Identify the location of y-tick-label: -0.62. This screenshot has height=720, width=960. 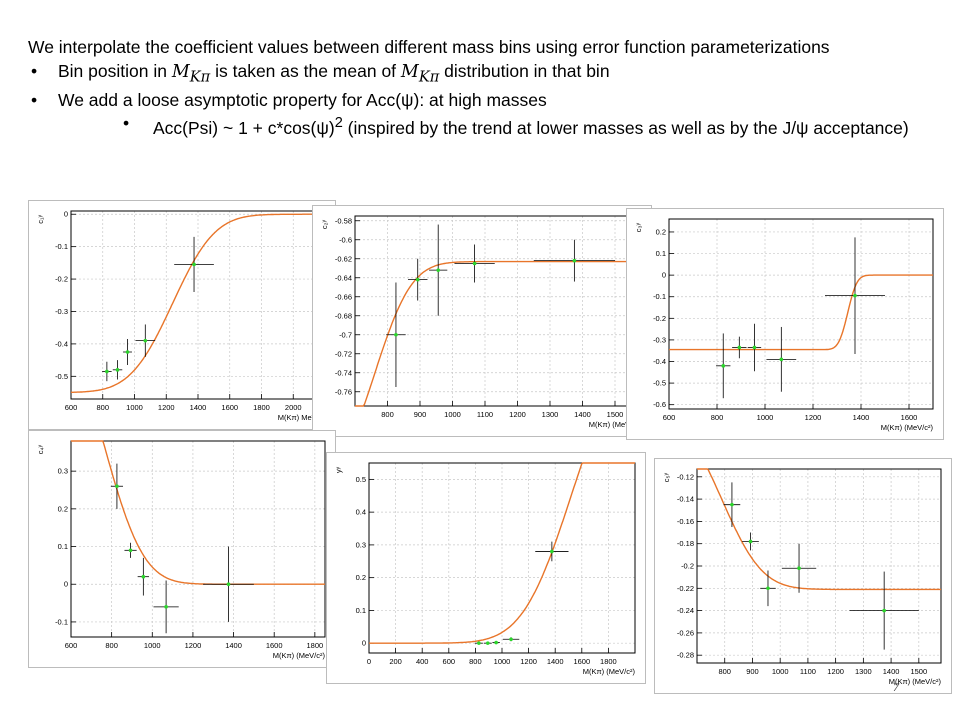
(343, 258).